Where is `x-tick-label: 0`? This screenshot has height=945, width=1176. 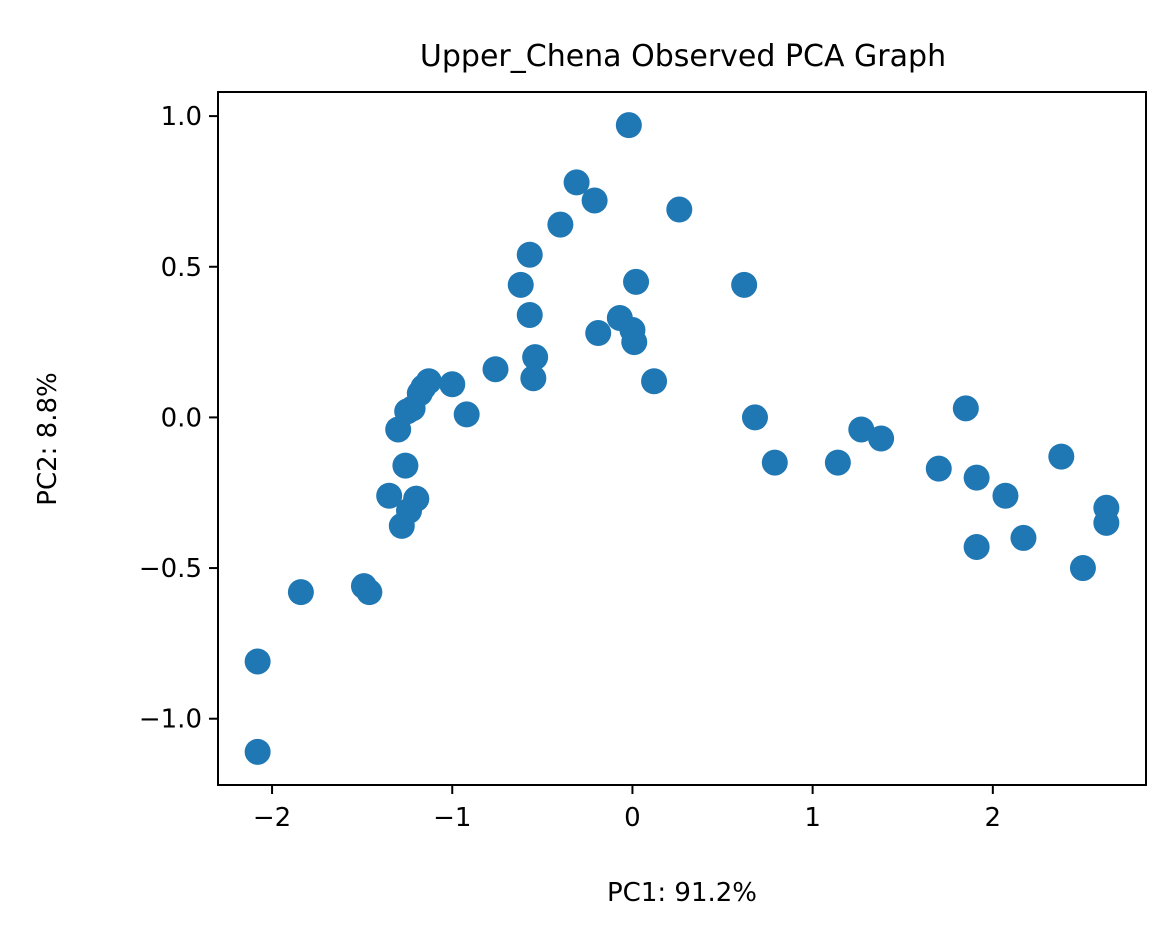
x-tick-label: 0 is located at coordinates (632, 818).